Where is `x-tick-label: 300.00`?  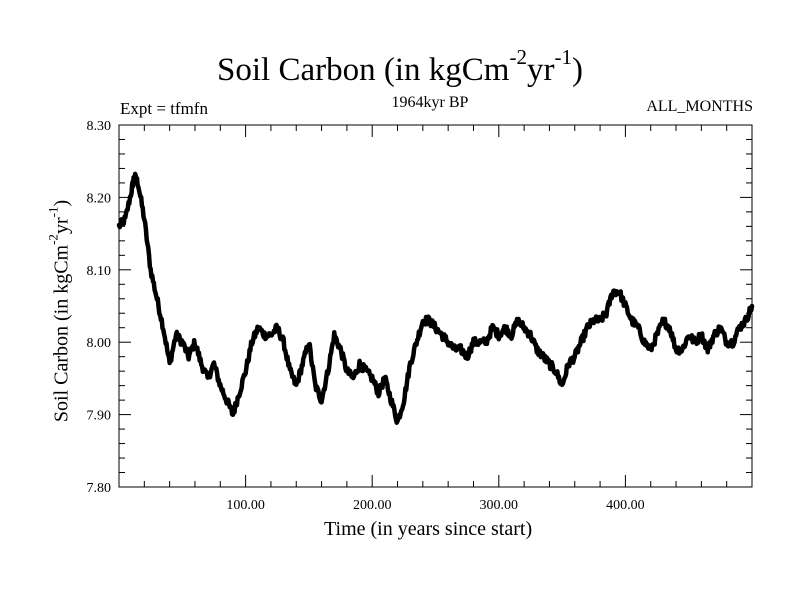
x-tick-label: 300.00 is located at coordinates (499, 505).